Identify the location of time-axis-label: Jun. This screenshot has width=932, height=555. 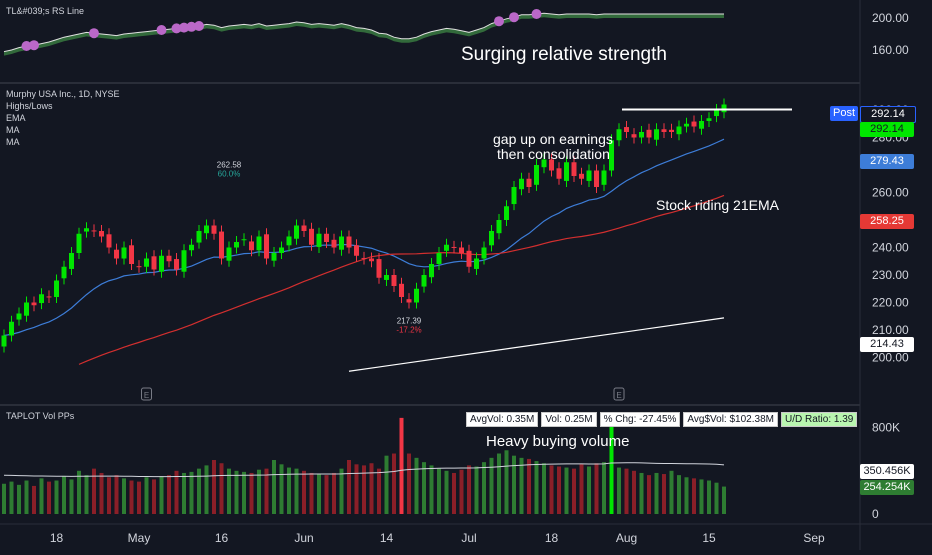
(303, 538).